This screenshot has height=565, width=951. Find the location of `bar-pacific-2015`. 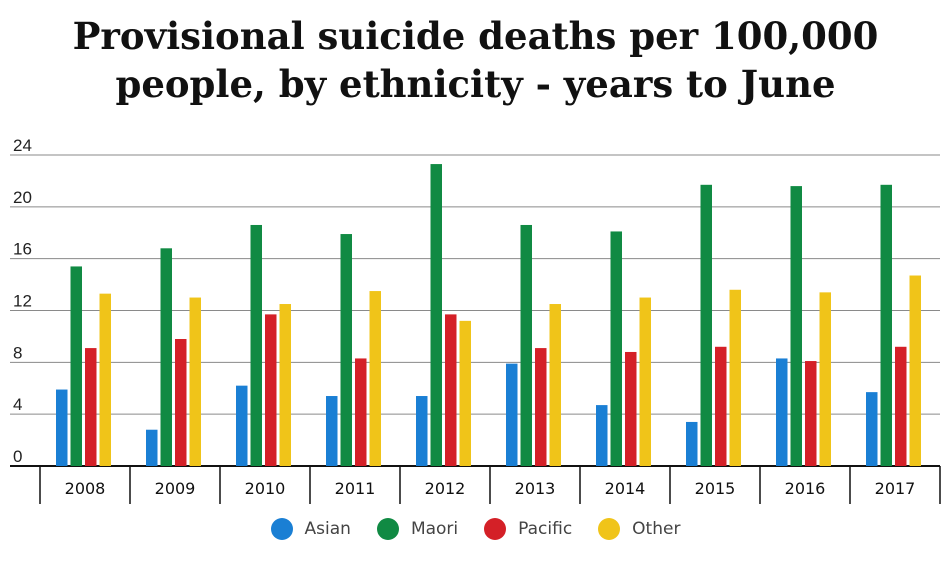

bar-pacific-2015 is located at coordinates (721, 406).